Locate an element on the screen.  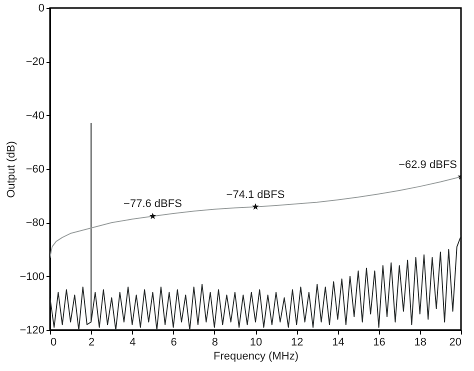
y-tick-label: −20 is located at coordinates (35, 62).